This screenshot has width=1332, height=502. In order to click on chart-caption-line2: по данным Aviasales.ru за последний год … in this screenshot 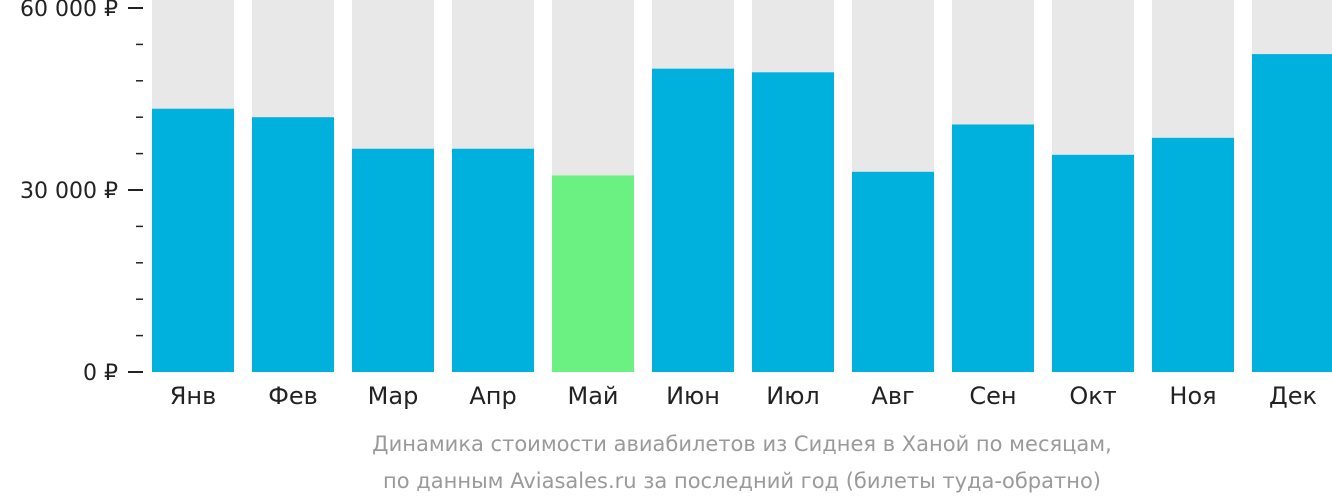, I will do `click(742, 481)`.